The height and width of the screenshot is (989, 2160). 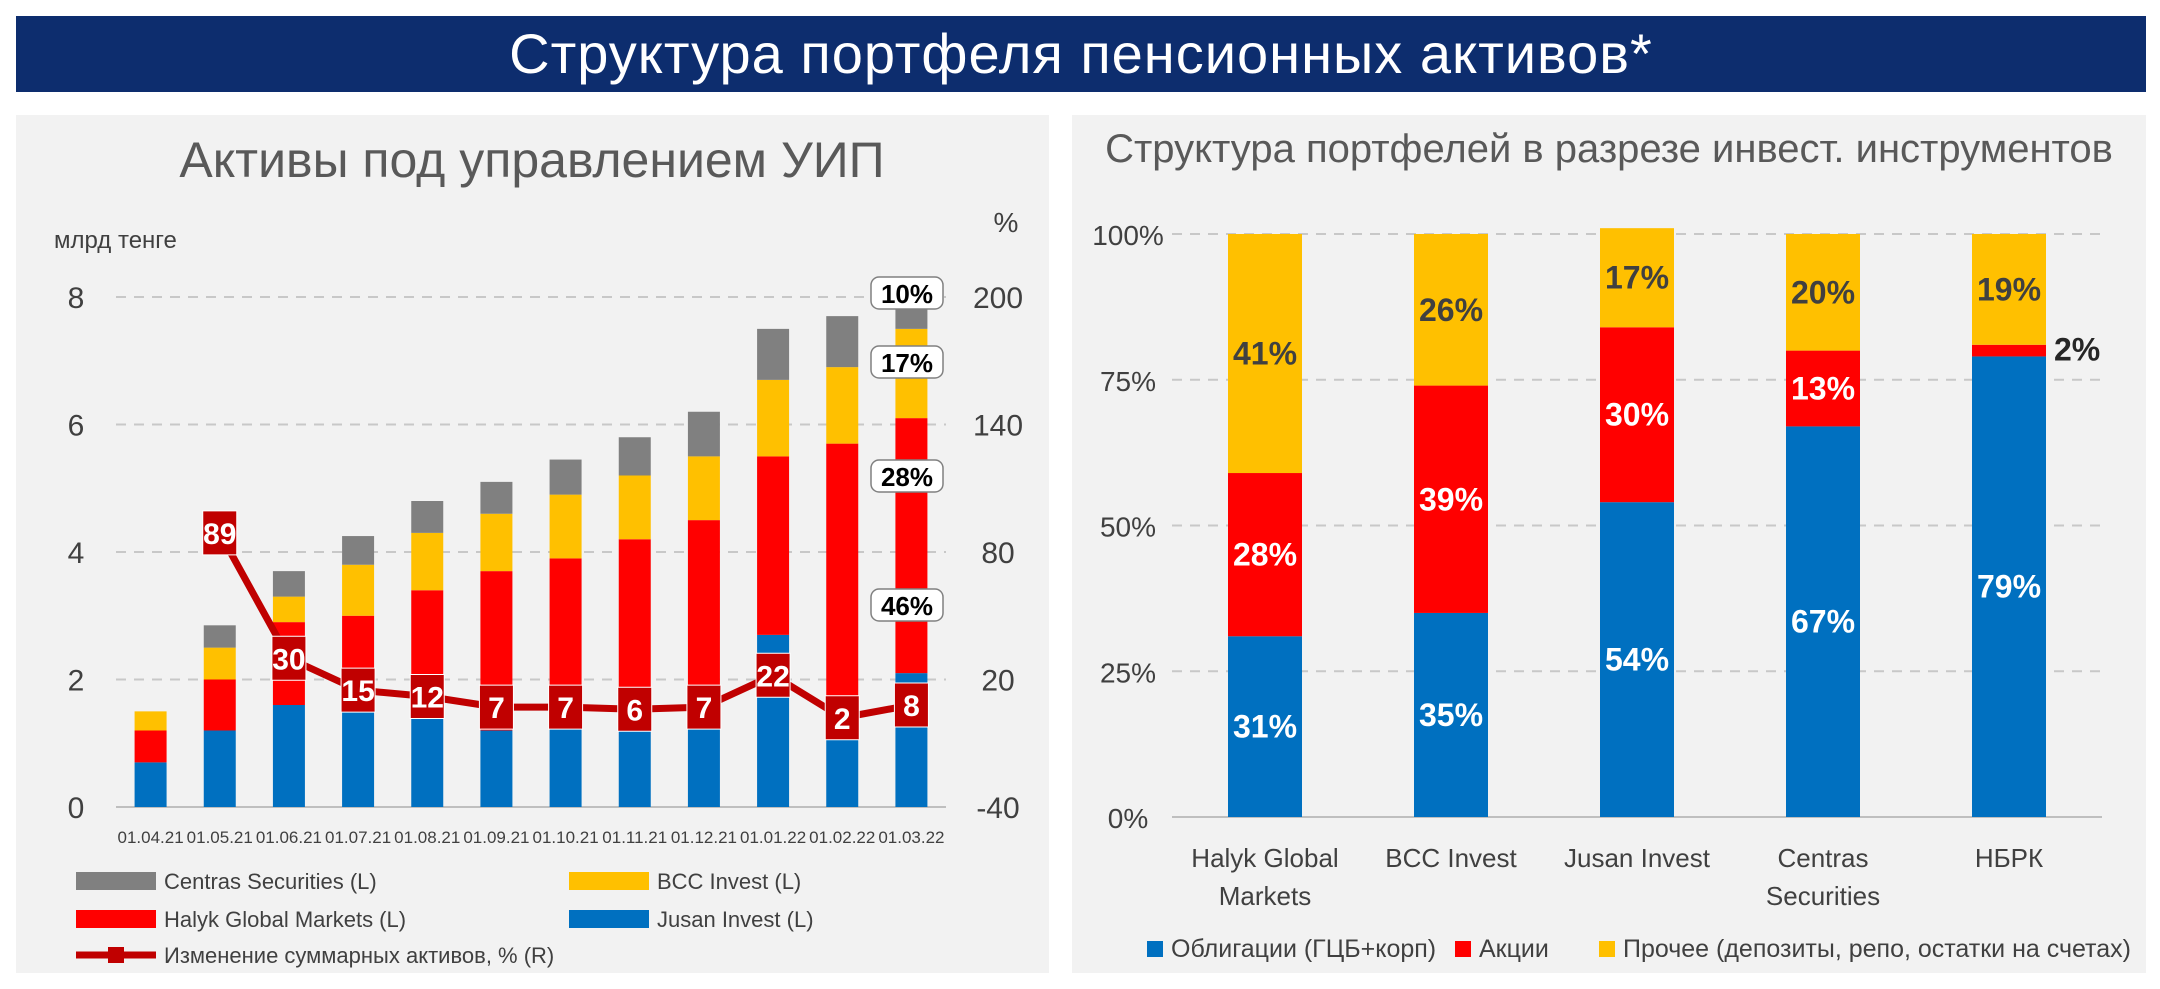 I want to click on bar-data-label: 31%, so click(x=1265, y=727).